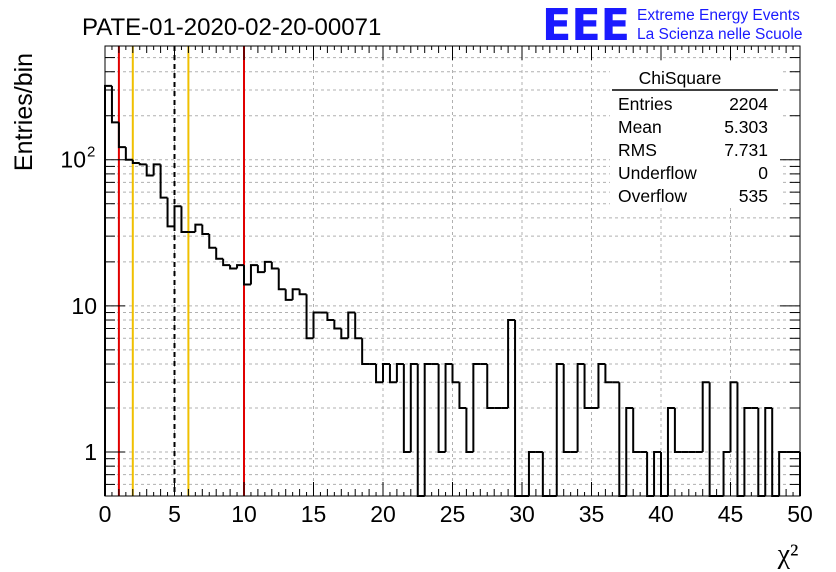 This screenshot has width=836, height=572. I want to click on x-tick-label: 5, so click(174, 514).